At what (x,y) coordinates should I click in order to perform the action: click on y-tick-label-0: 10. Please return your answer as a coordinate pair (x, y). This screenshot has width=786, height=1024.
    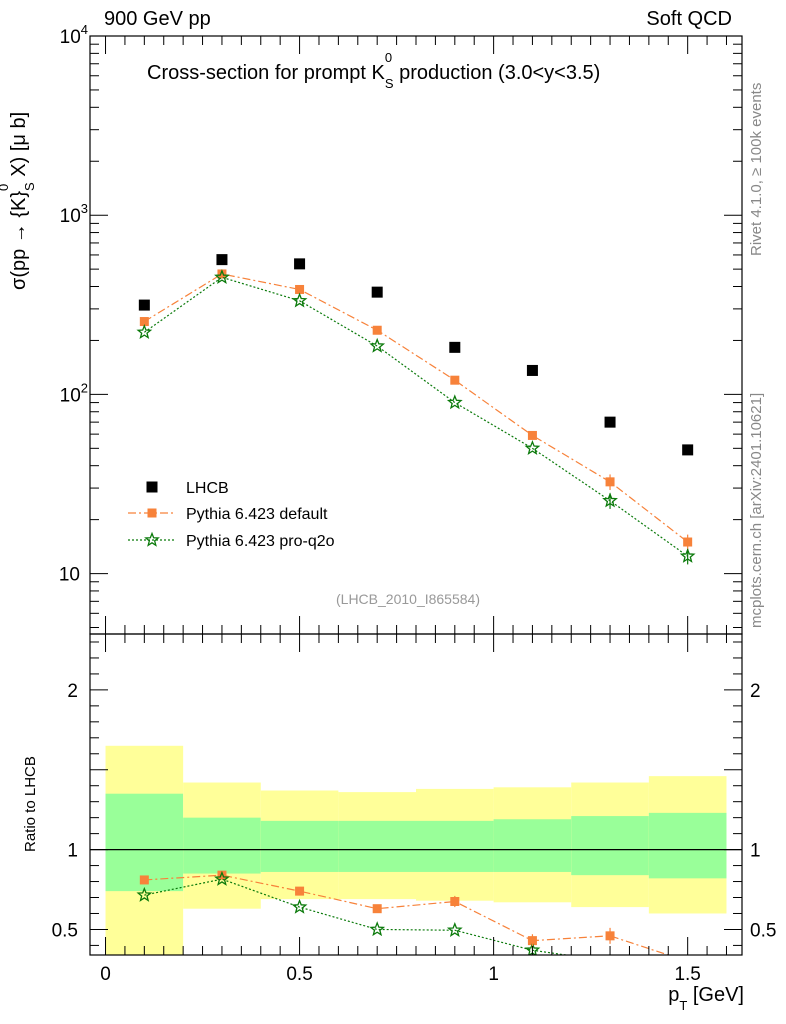
    Looking at the image, I should click on (69, 575).